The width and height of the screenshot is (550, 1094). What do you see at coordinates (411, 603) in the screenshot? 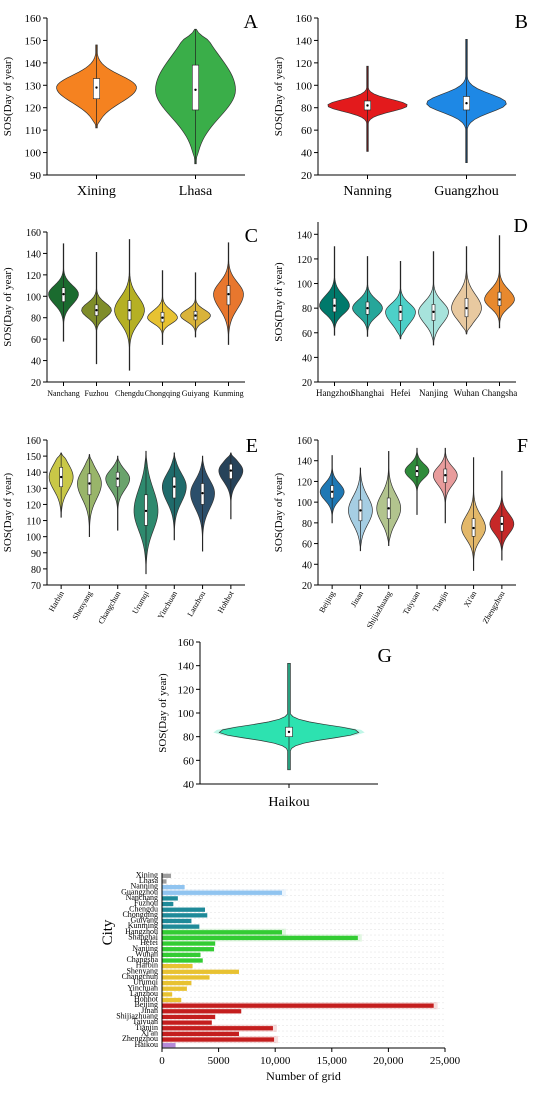
I see `x-tick-label: Taiyuan` at bounding box center [411, 603].